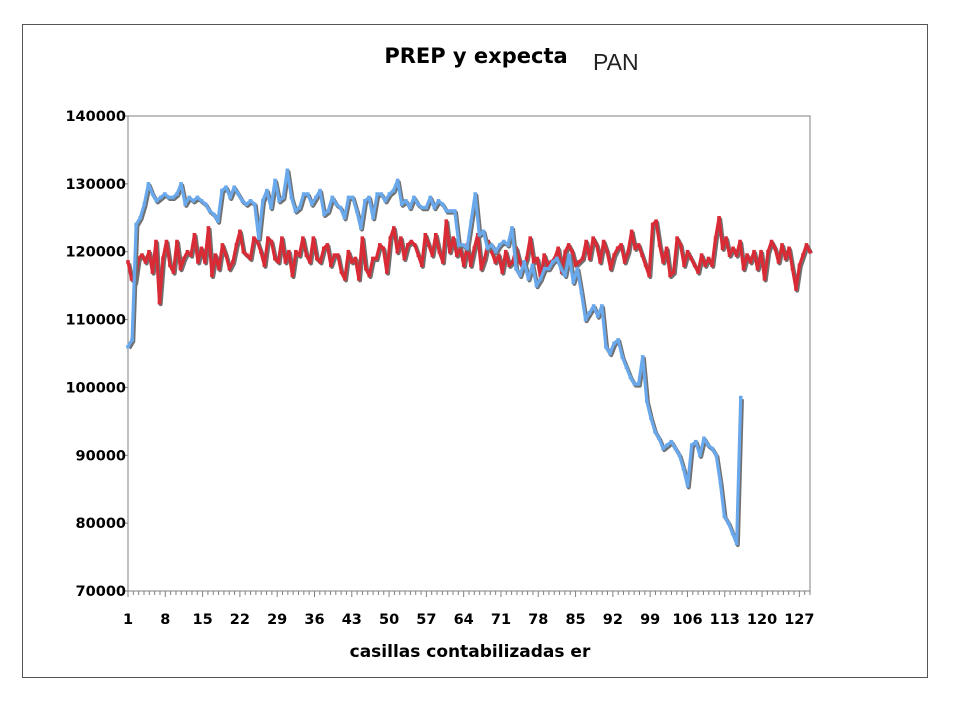 The width and height of the screenshot is (960, 720). Describe the element at coordinates (352, 620) in the screenshot. I see `x-tick-label: 43` at that location.